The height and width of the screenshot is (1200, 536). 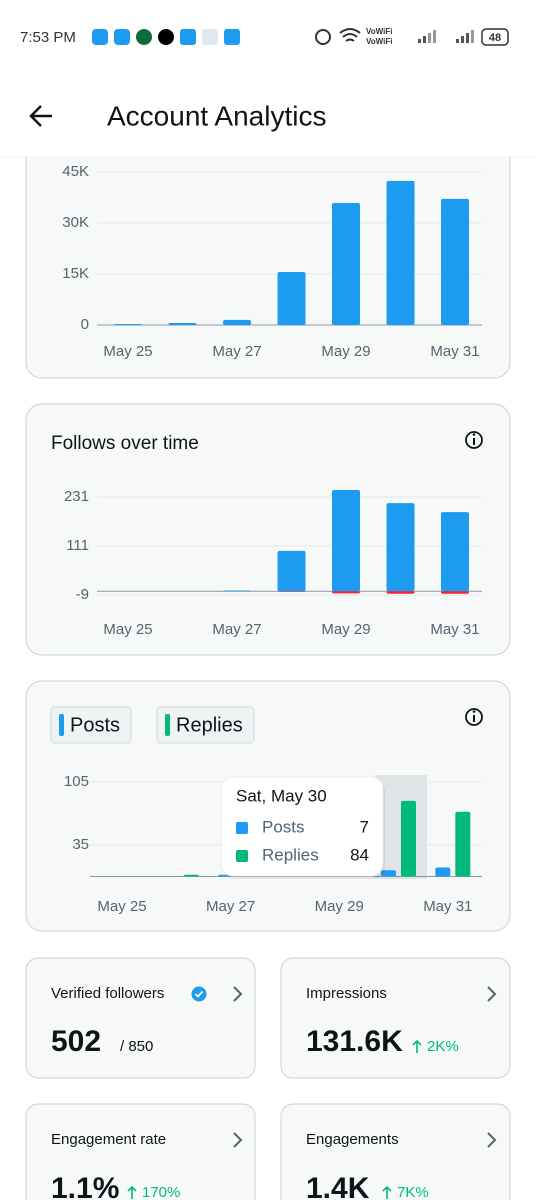 I want to click on y-tick-label: 45K, so click(x=75, y=171).